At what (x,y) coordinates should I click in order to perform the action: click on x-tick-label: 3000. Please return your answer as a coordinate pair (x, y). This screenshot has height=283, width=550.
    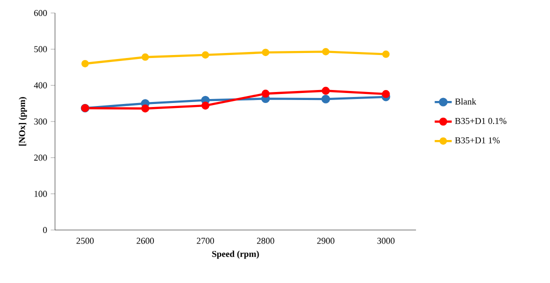
    Looking at the image, I should click on (386, 241).